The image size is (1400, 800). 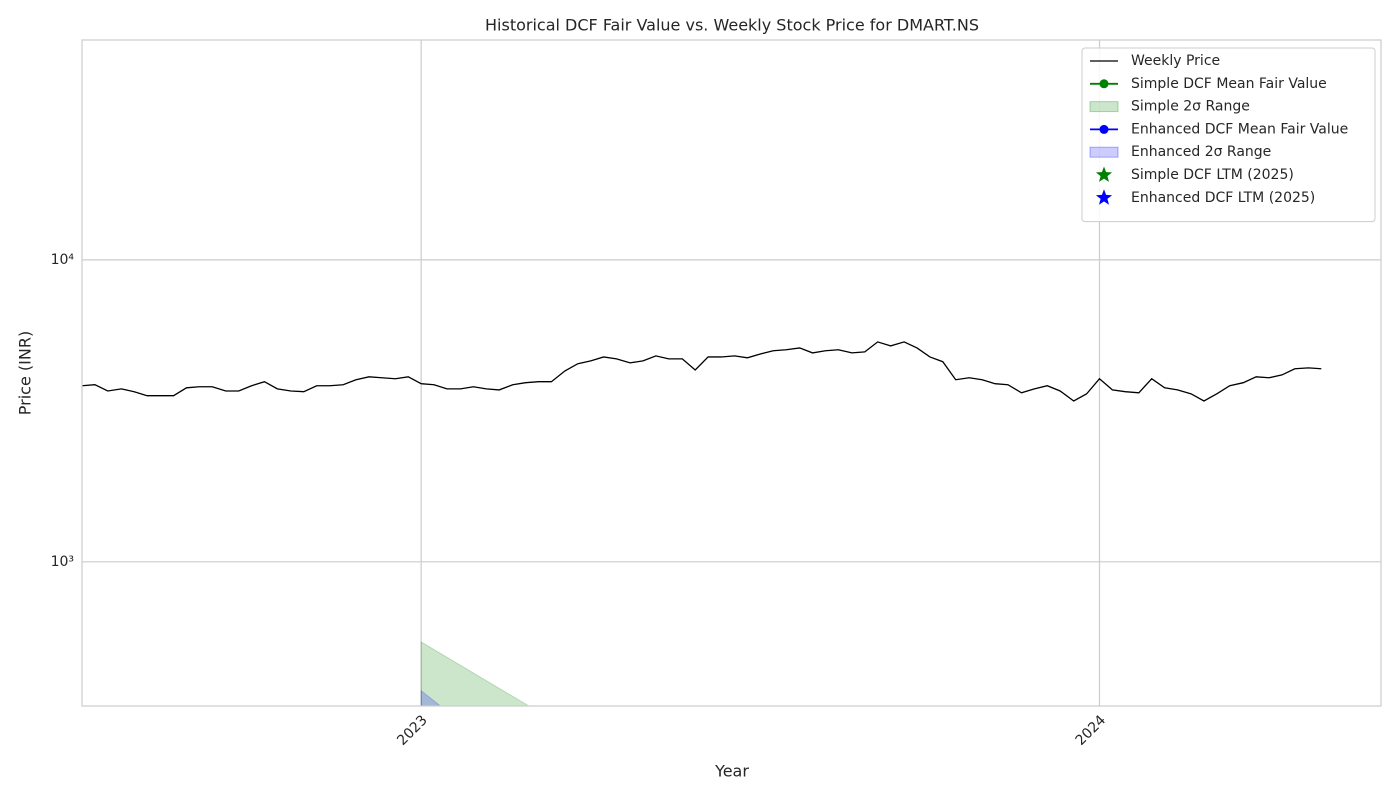 I want to click on legend-label: Enhanced 2σ Range, so click(x=1201, y=152).